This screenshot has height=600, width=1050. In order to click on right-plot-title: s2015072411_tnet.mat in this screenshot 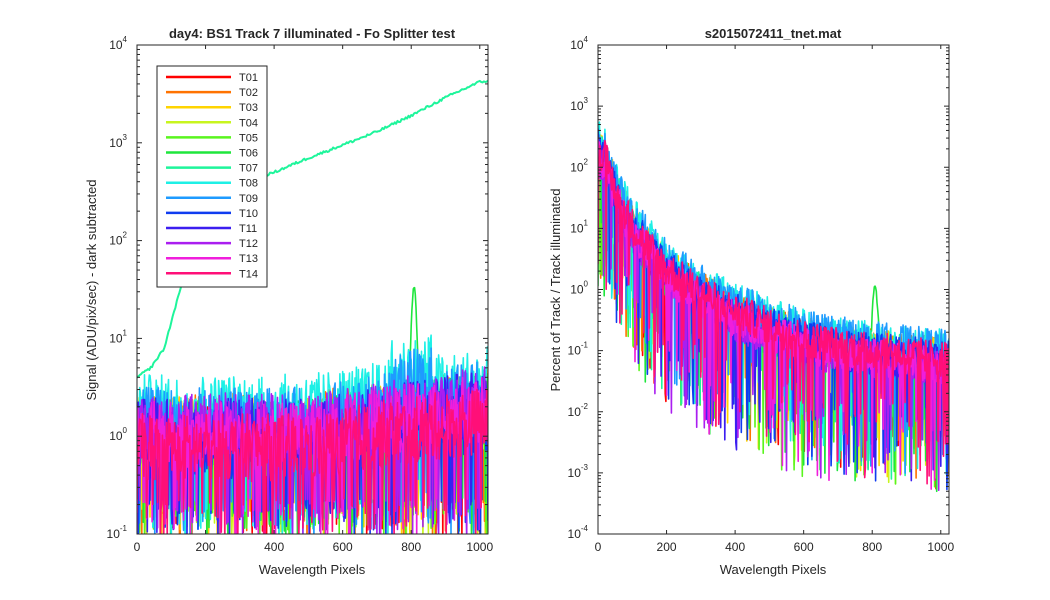, I will do `click(773, 33)`.